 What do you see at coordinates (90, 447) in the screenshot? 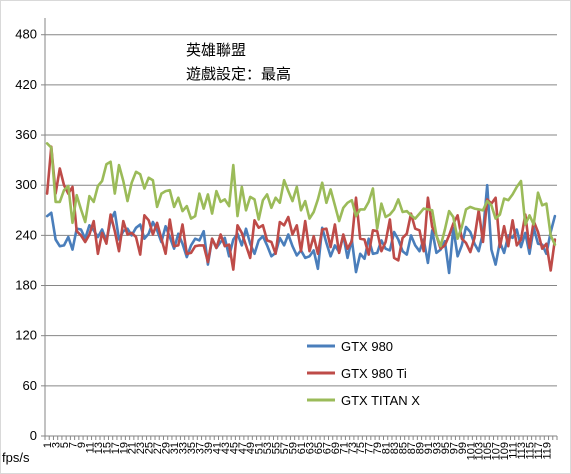
I see `x-tick-label: 11` at bounding box center [90, 447].